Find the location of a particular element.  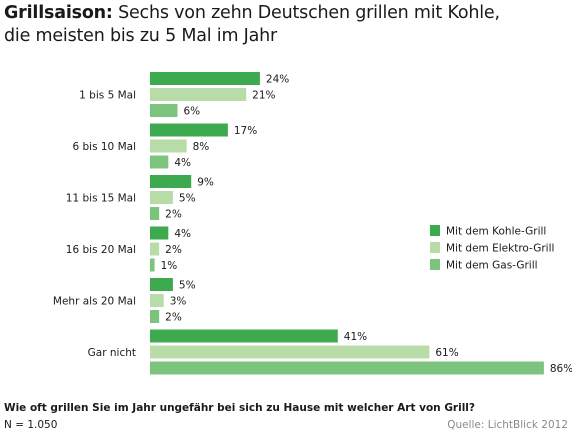

value-label: 3% is located at coordinates (178, 302).